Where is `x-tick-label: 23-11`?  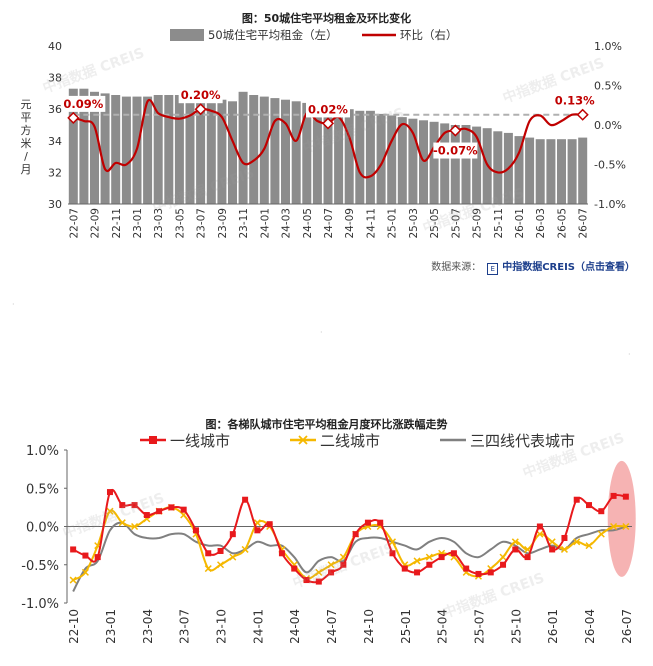 x-tick-label: 23-11 is located at coordinates (244, 223).